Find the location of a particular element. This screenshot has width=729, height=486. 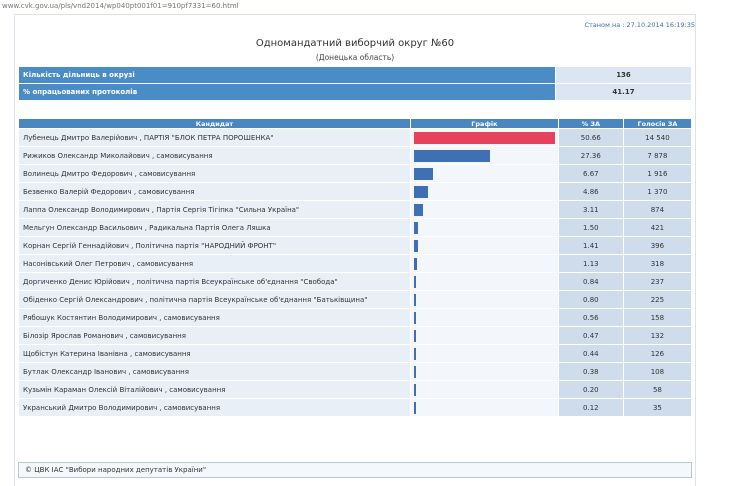

percent: 0.84 is located at coordinates (590, 281).